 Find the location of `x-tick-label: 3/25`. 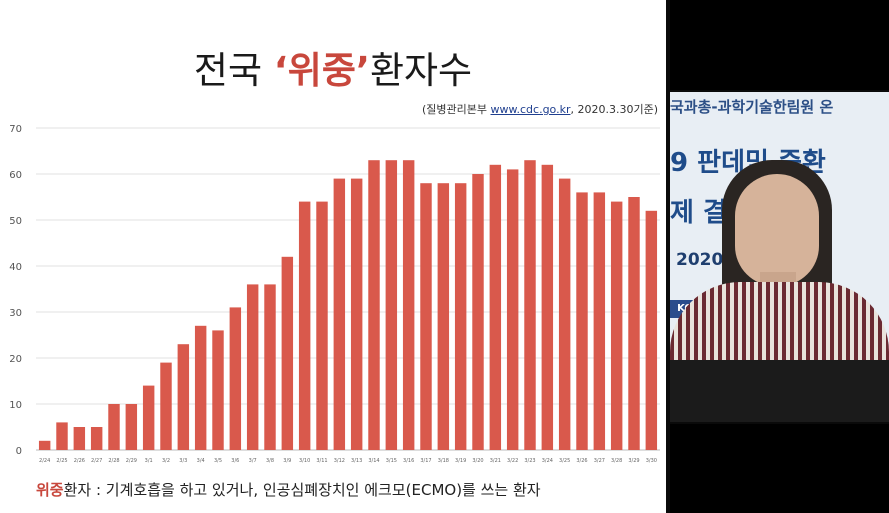

x-tick-label: 3/25 is located at coordinates (564, 461).